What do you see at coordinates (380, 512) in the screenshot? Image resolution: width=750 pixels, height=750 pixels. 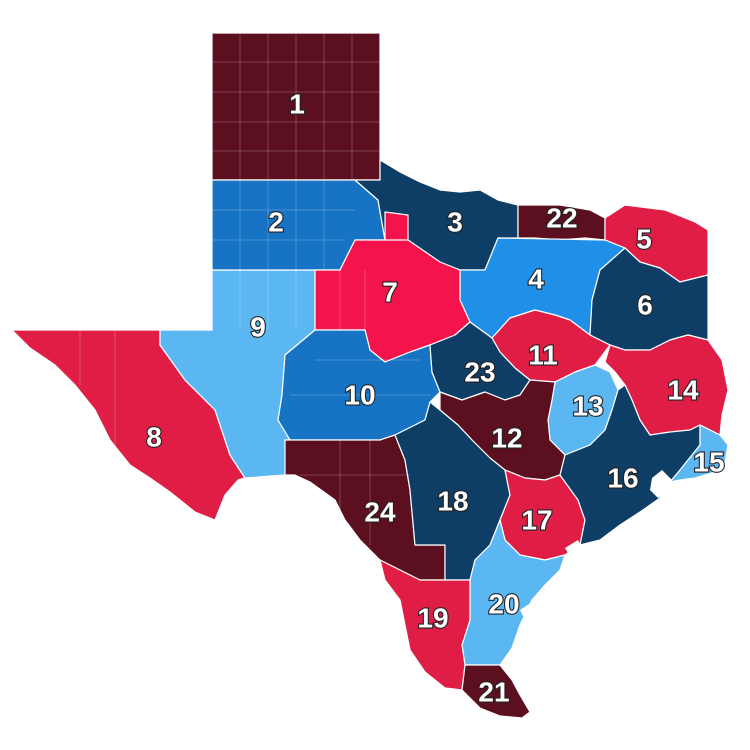 I see `region-label-24: 24` at bounding box center [380, 512].